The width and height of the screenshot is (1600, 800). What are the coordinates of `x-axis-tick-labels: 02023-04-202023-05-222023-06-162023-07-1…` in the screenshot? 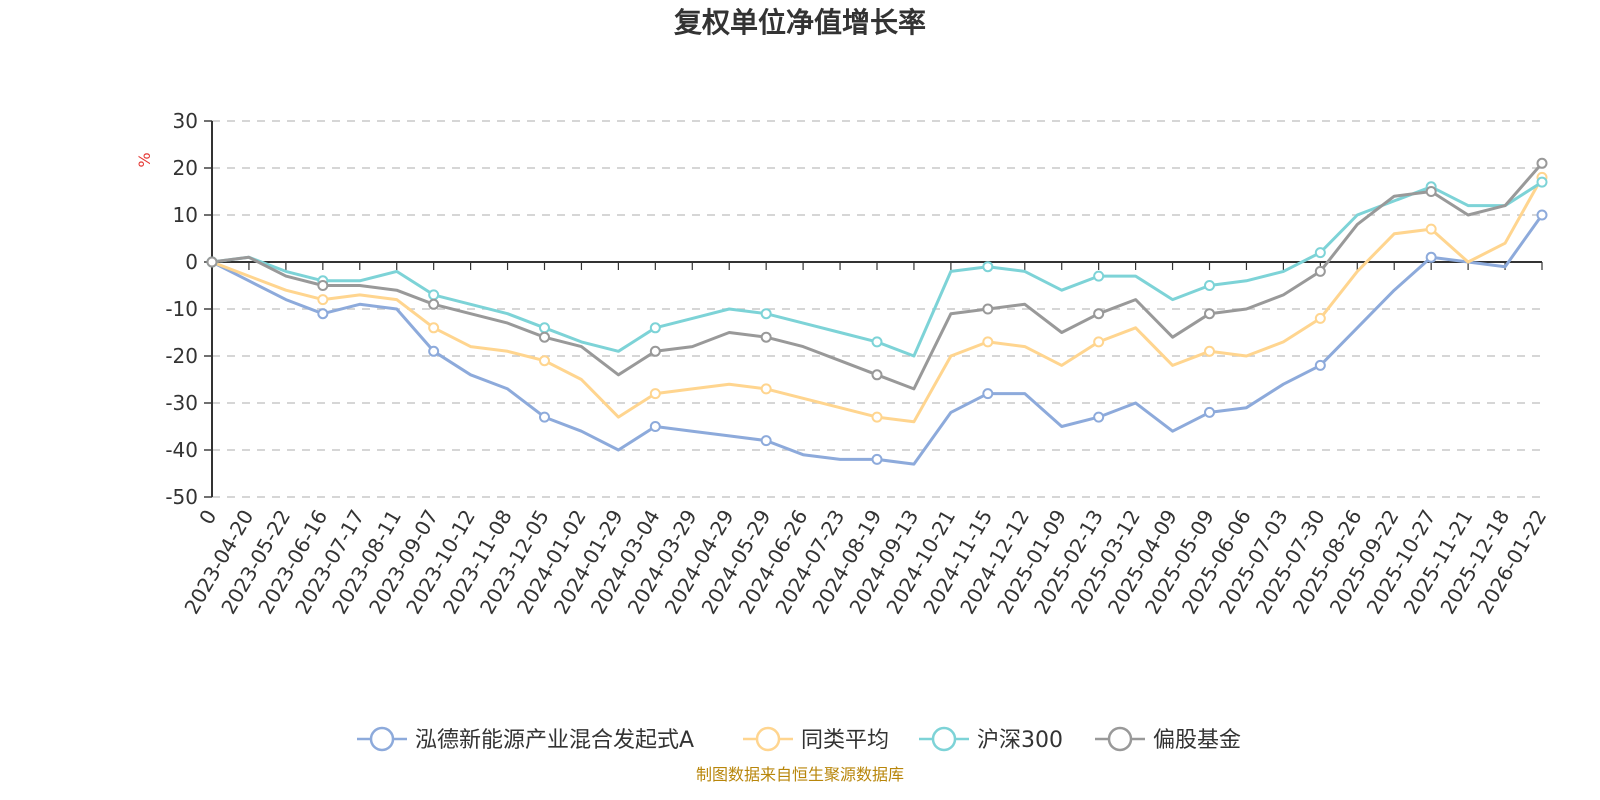 It's located at (865, 561).